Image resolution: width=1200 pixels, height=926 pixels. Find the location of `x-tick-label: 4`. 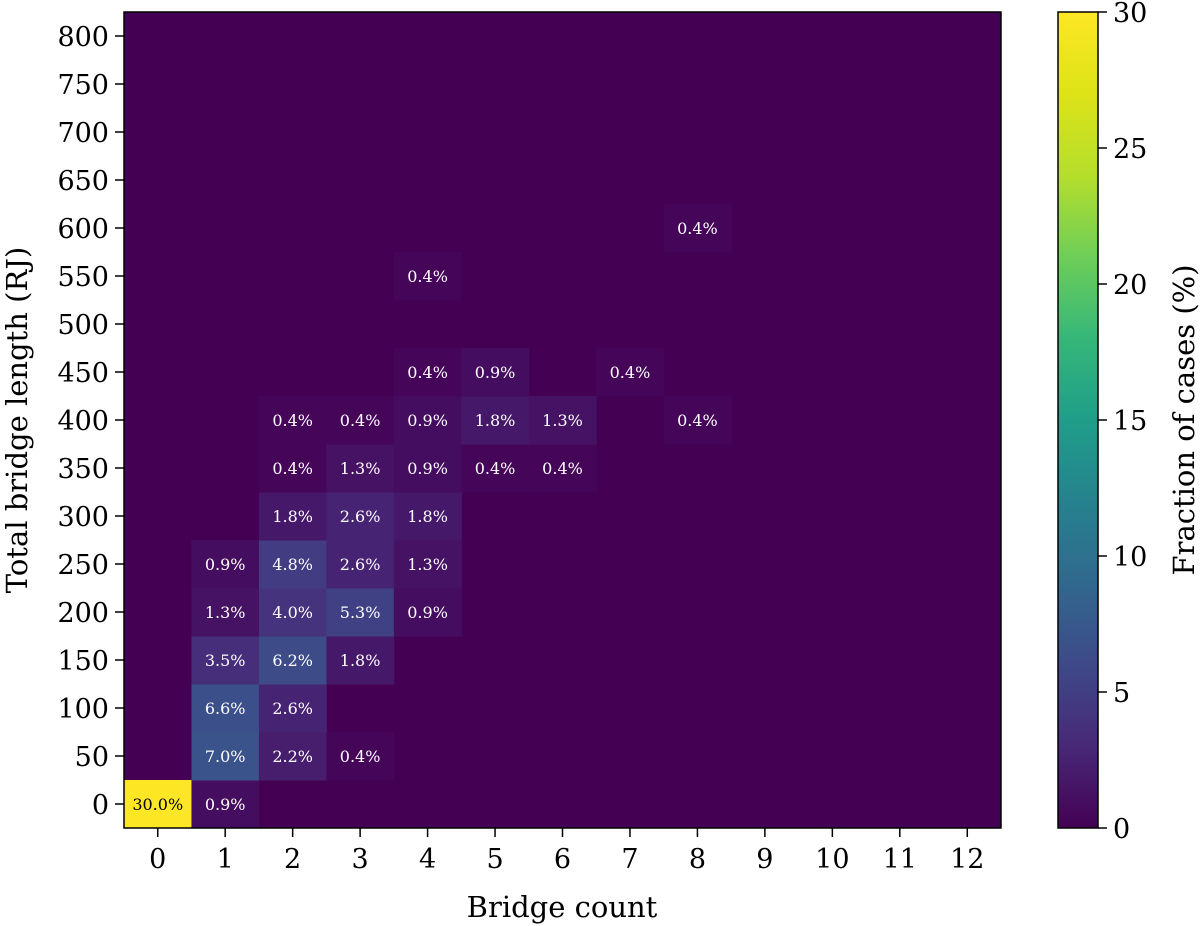

x-tick-label: 4 is located at coordinates (427, 859).